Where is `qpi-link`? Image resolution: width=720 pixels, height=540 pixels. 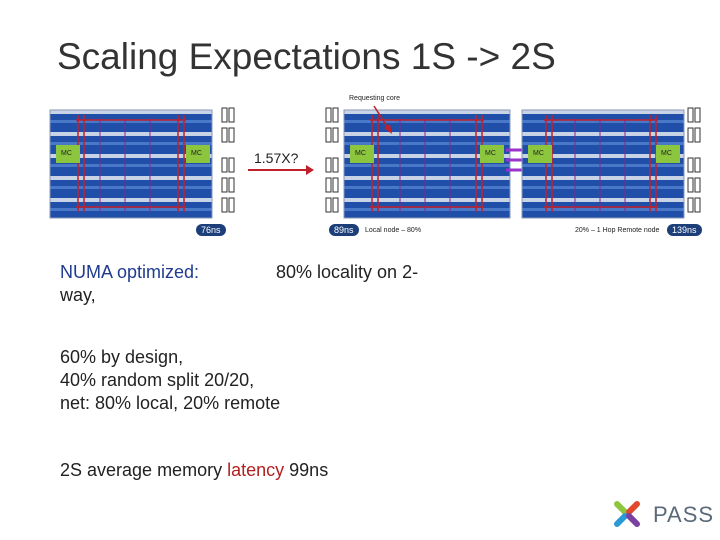 qpi-link is located at coordinates (515, 160).